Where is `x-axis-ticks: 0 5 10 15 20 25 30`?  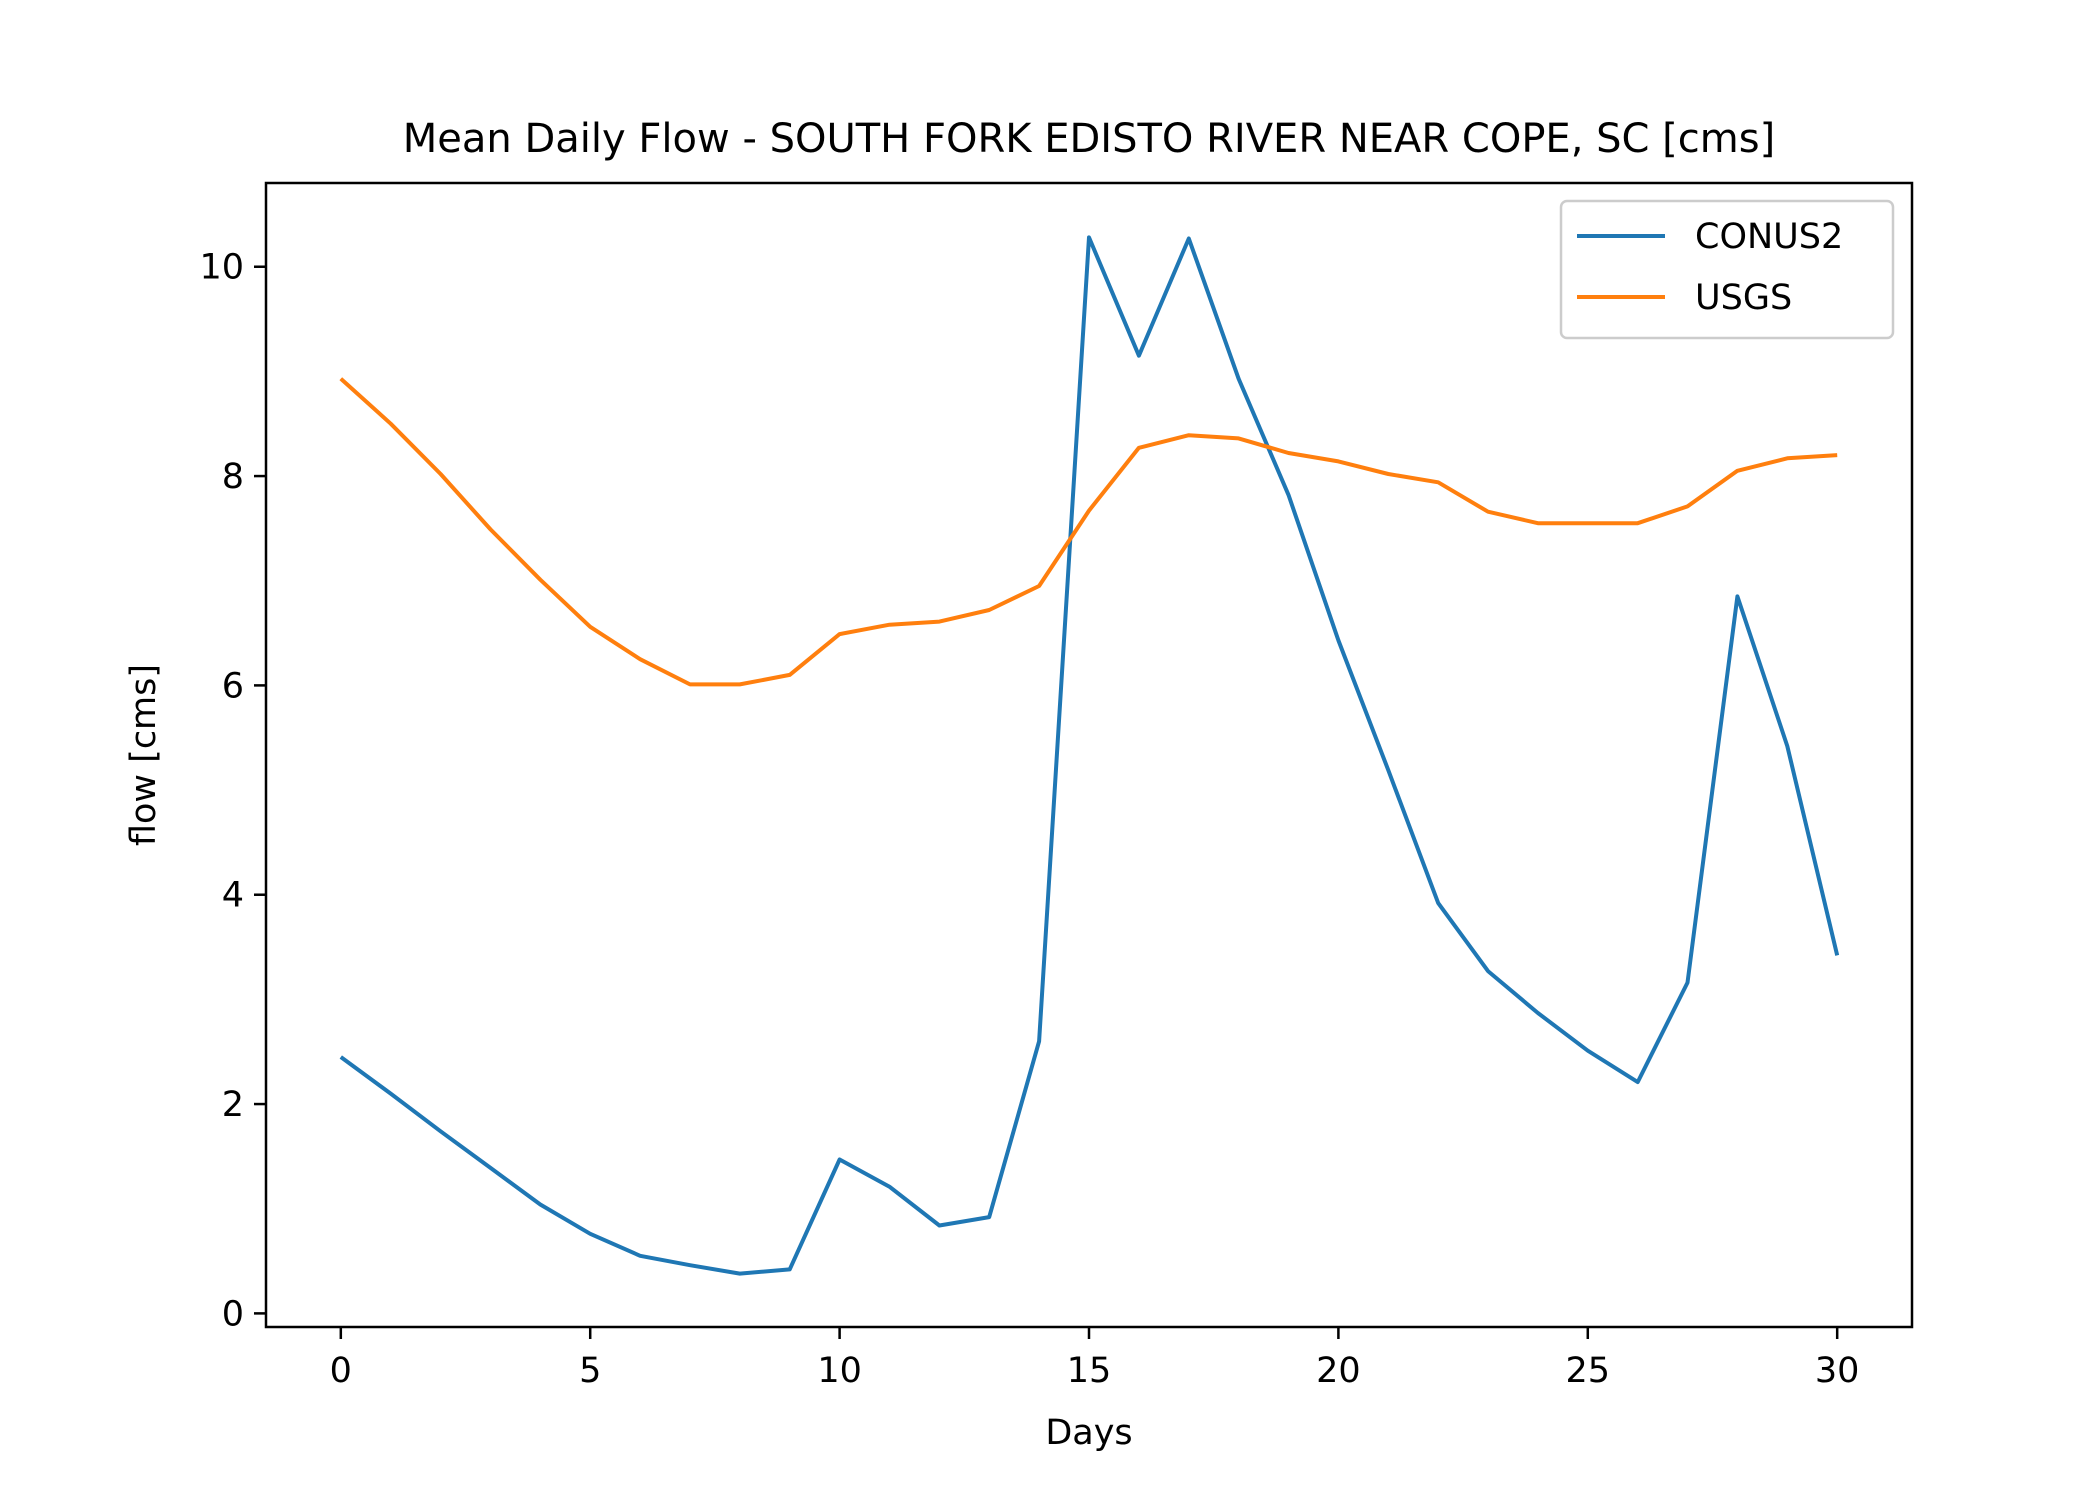 x-axis-ticks: 0 5 10 15 20 25 30 is located at coordinates (1095, 1359).